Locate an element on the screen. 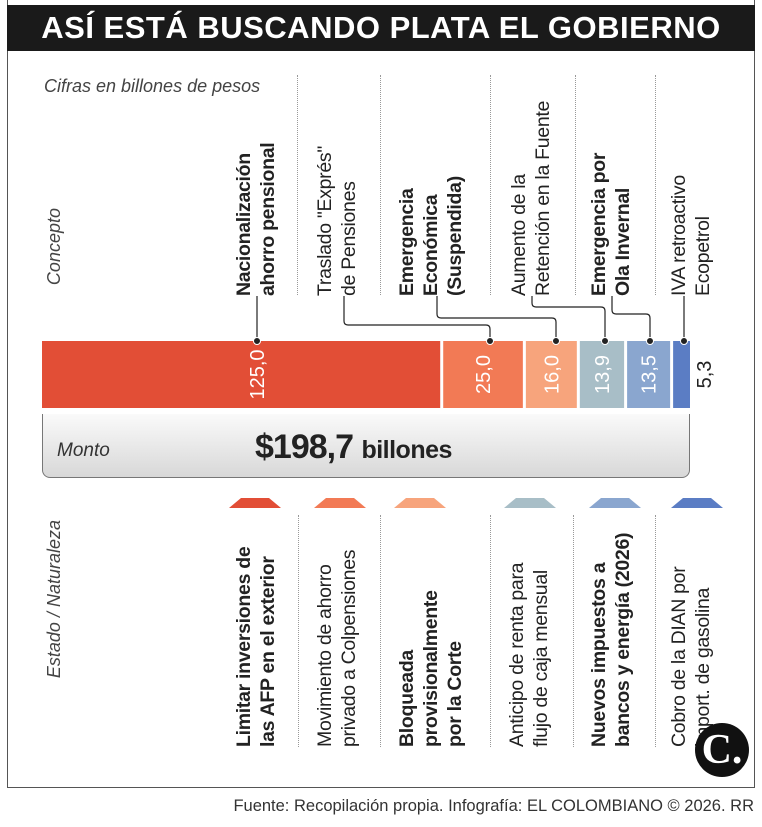 The image size is (762, 827). total-unit: billones is located at coordinates (406, 450).